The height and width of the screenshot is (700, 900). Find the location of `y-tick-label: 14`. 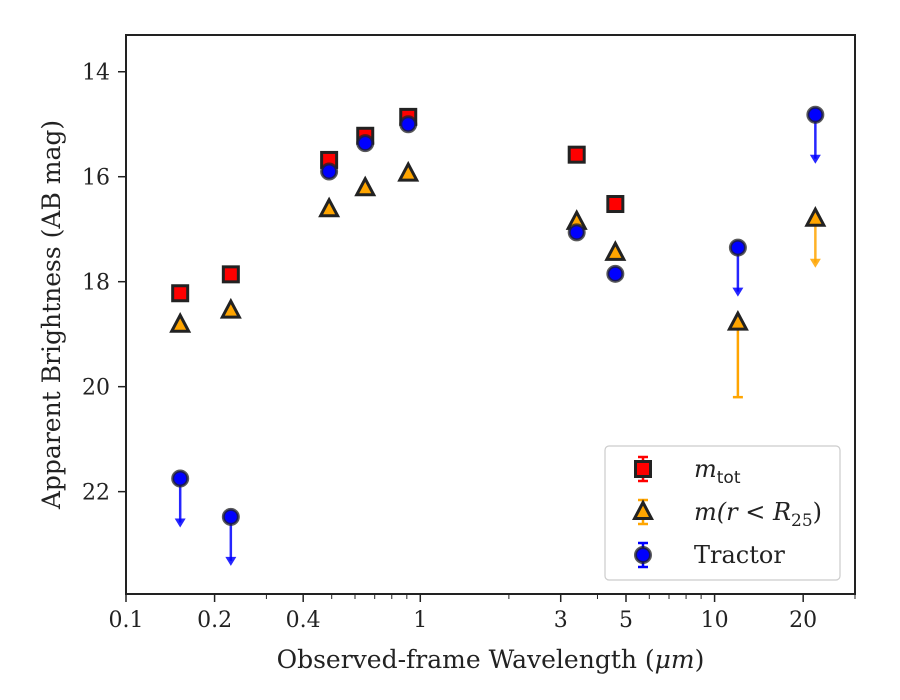

y-tick-label: 14 is located at coordinates (96, 73).